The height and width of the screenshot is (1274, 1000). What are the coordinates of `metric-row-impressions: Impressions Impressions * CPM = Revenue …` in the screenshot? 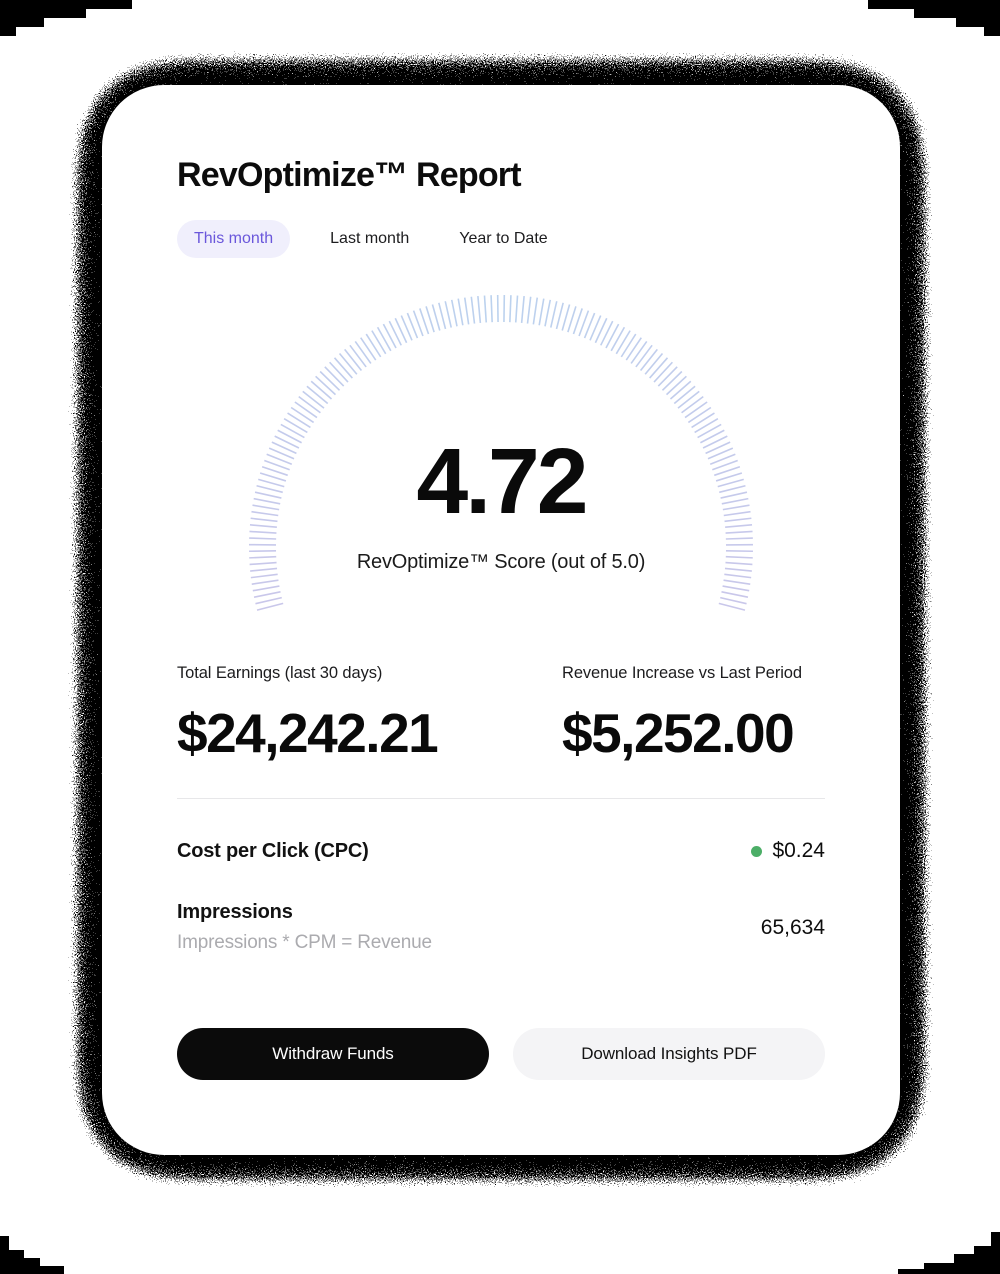 It's located at (501, 927).